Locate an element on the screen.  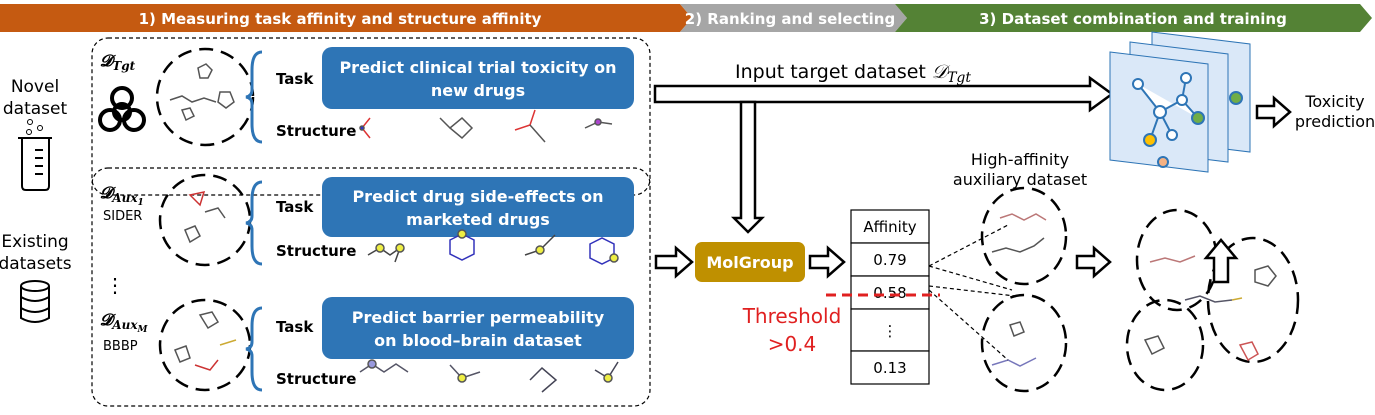
biohazard-icon is located at coordinates (122, 109).